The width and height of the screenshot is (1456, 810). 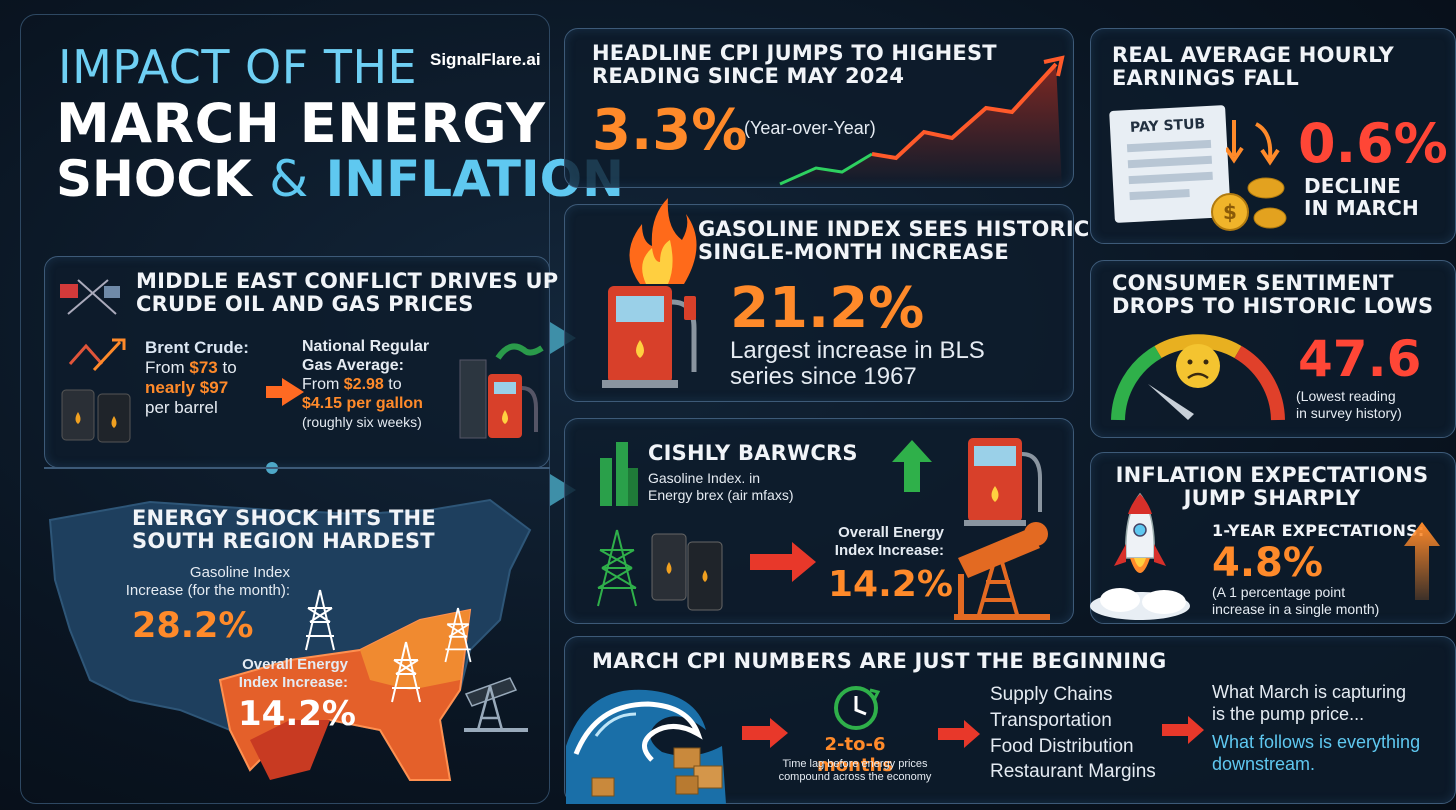 I want to click on rocket-icon, so click(x=1145, y=558).